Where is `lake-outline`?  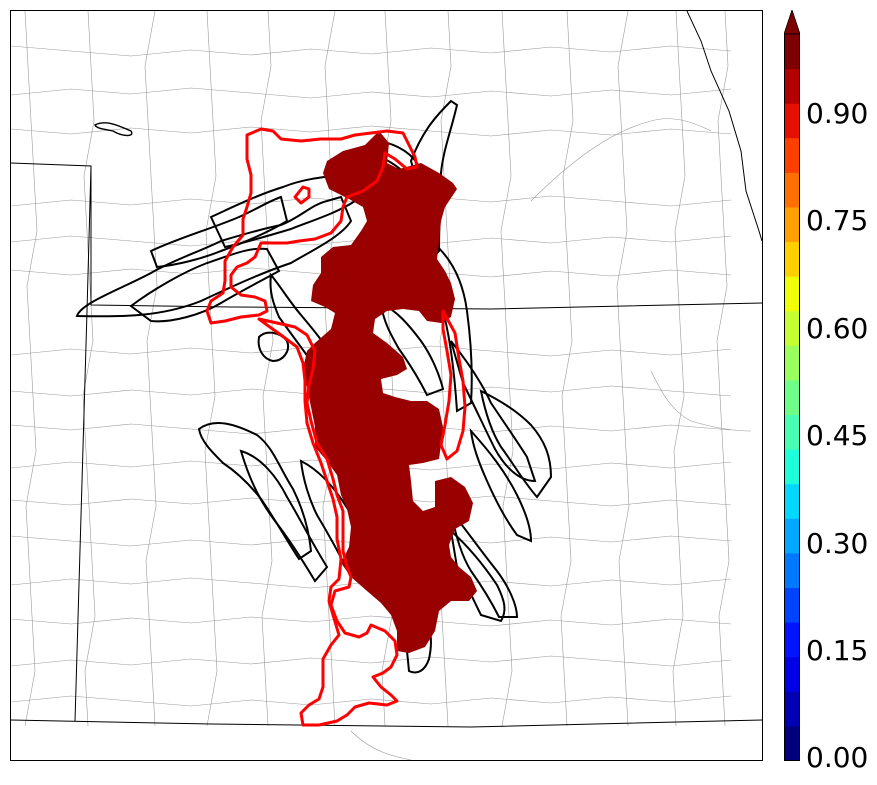
lake-outline is located at coordinates (113, 129).